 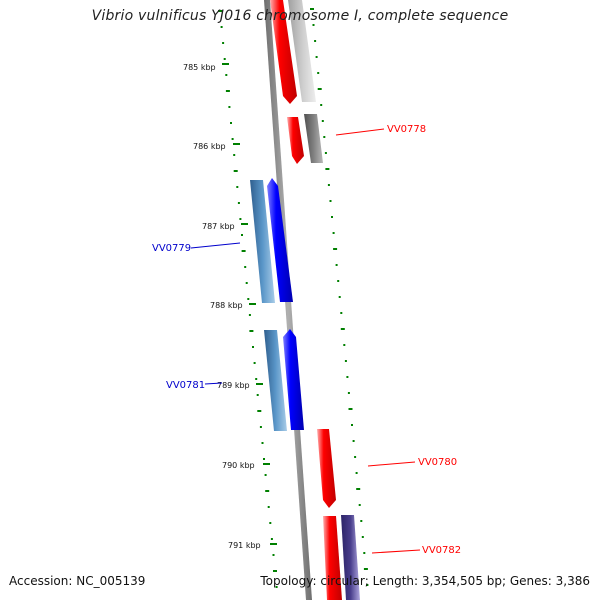 What do you see at coordinates (293, 379) in the screenshot?
I see `gene-vv0781-blue` at bounding box center [293, 379].